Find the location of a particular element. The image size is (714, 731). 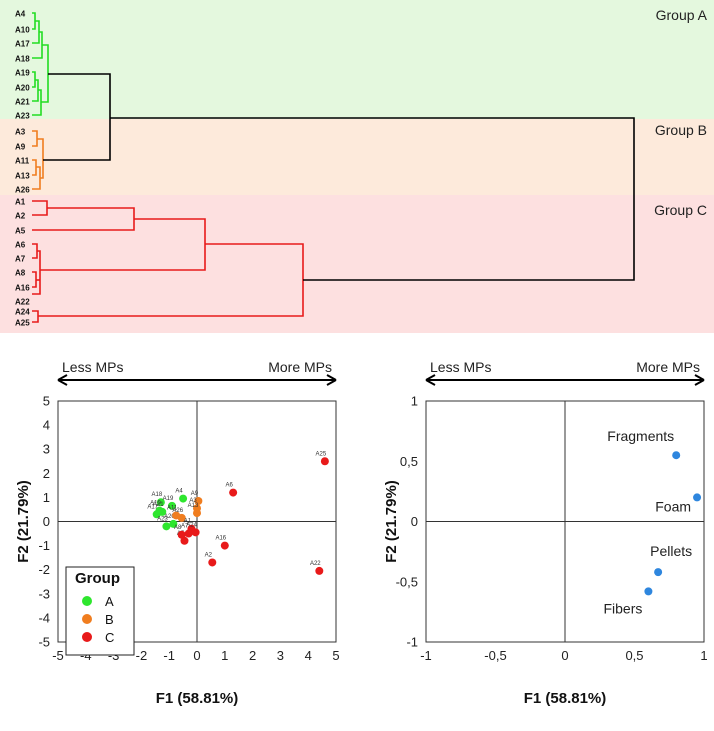

y-tick-label: -2 is located at coordinates (44, 569).